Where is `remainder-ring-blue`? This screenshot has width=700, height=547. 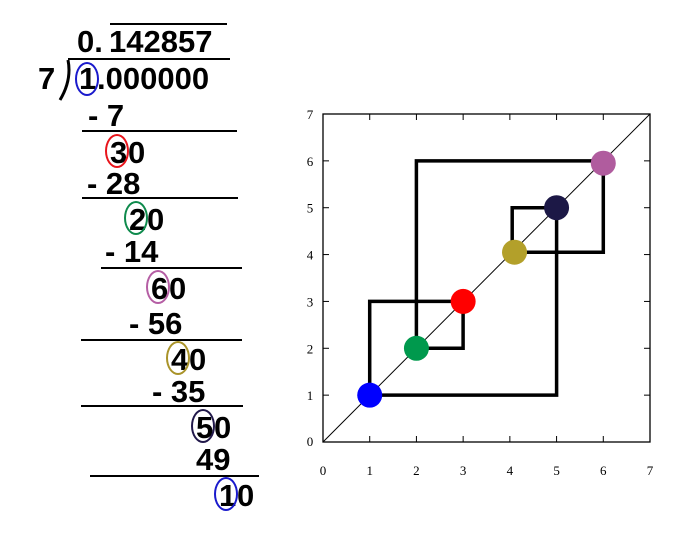 remainder-ring-blue is located at coordinates (226, 494).